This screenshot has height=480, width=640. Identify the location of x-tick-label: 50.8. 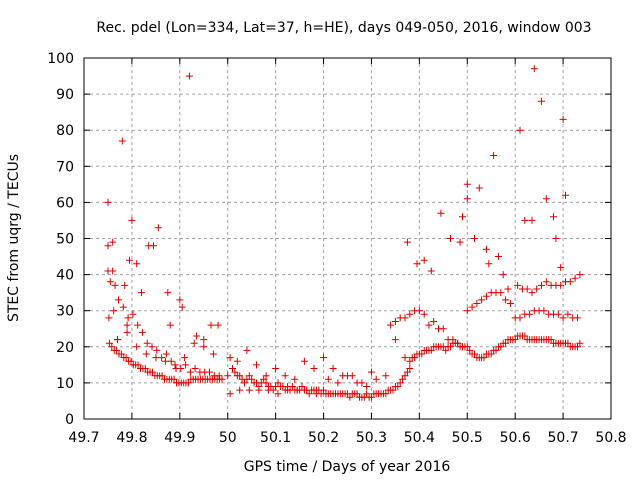
(610, 438).